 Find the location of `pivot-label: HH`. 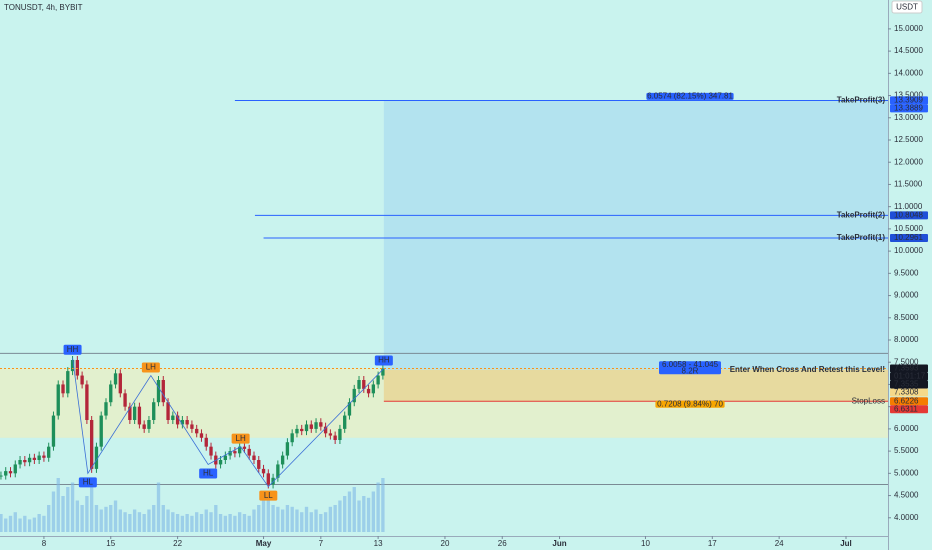

pivot-label: HH is located at coordinates (384, 360).